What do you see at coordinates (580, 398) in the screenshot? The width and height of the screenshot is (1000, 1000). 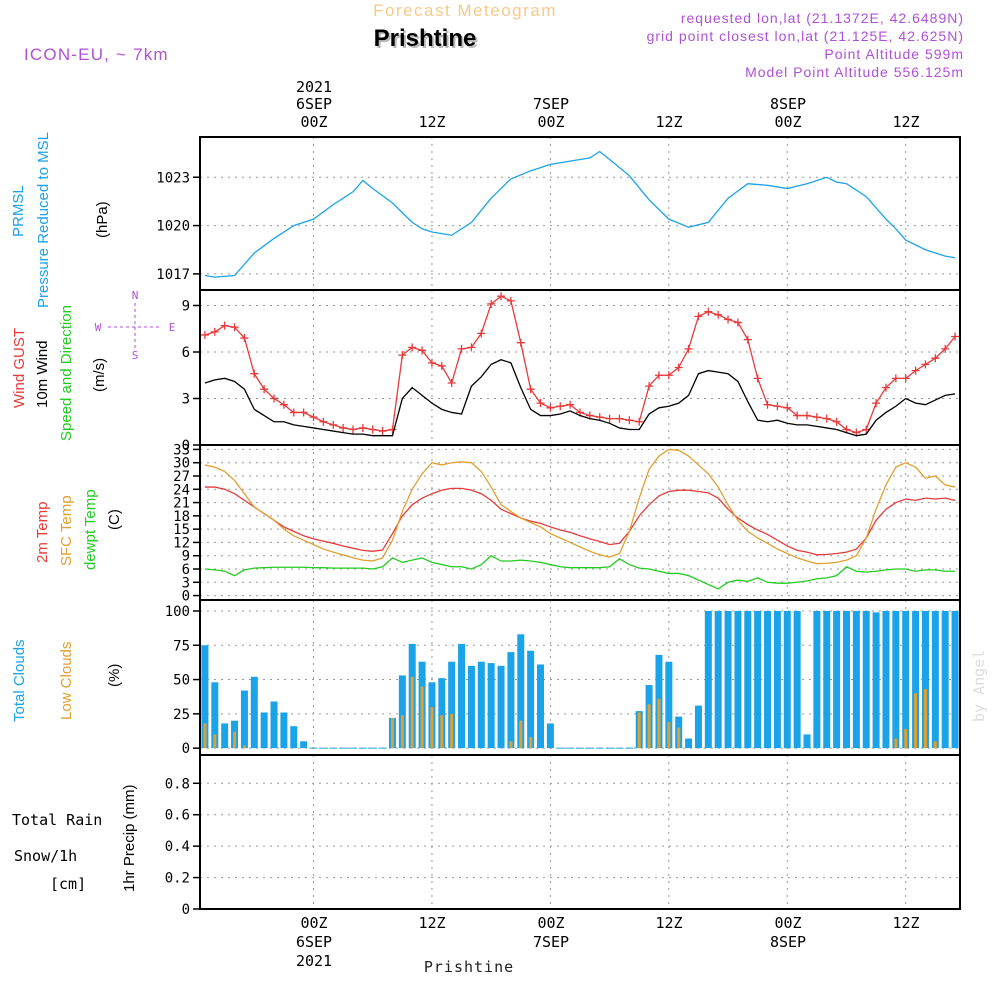 I see `10m-wind-line` at bounding box center [580, 398].